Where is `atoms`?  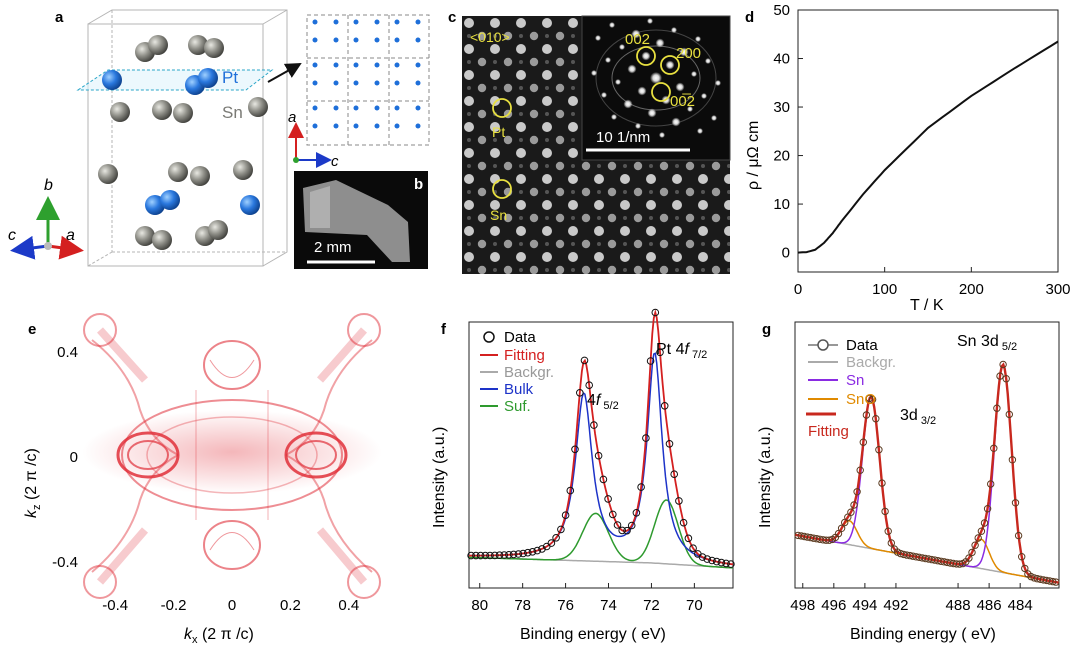 atoms is located at coordinates (183, 142).